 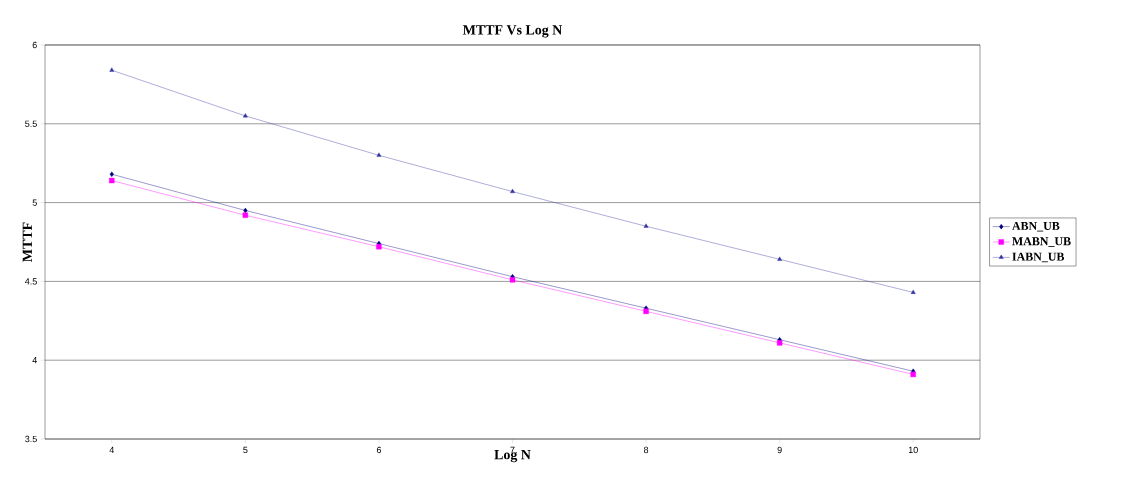 I want to click on x-tick-label: 5, so click(x=245, y=450).